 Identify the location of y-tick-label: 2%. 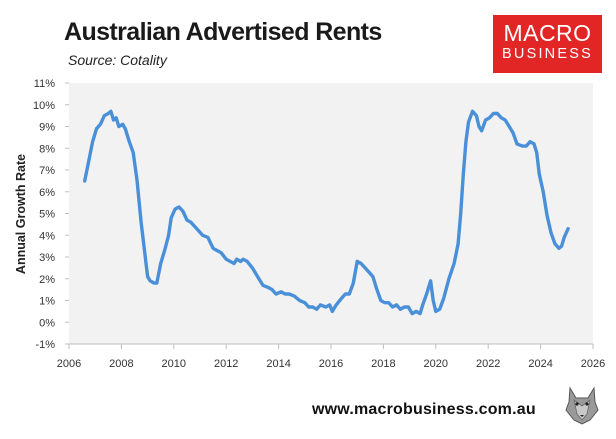
(47, 280).